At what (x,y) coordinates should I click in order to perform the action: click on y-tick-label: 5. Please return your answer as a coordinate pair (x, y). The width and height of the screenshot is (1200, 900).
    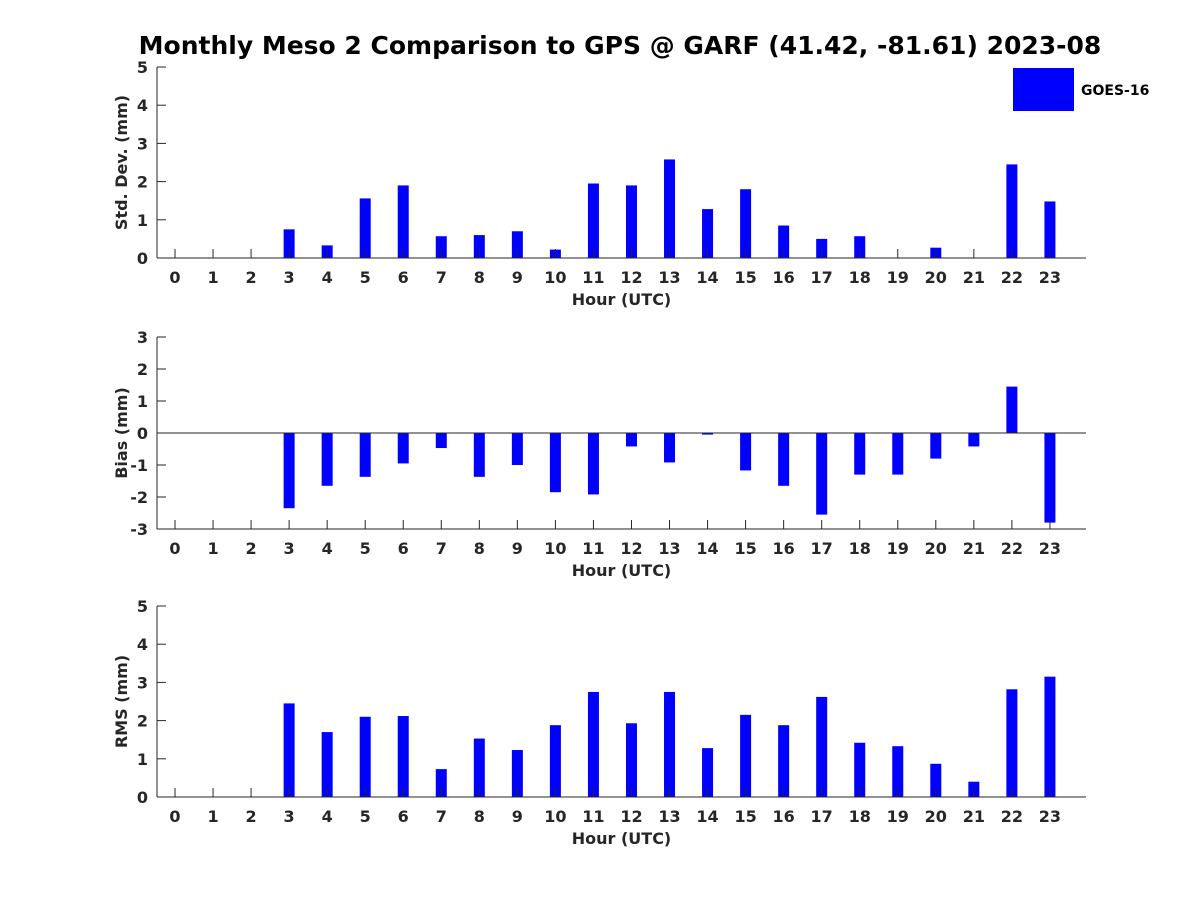
    Looking at the image, I should click on (142, 606).